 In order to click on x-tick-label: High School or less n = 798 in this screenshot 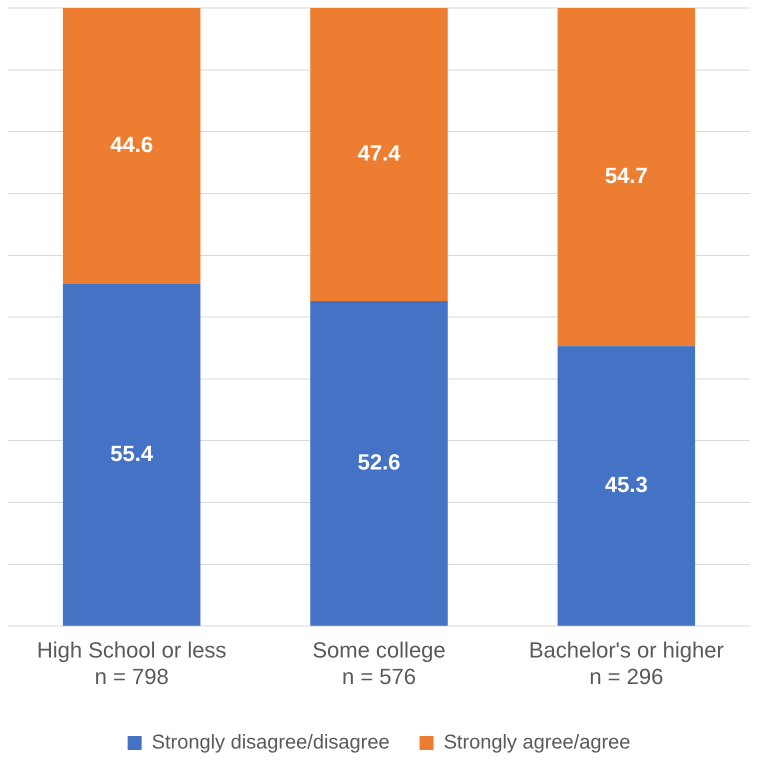, I will do `click(131, 663)`.